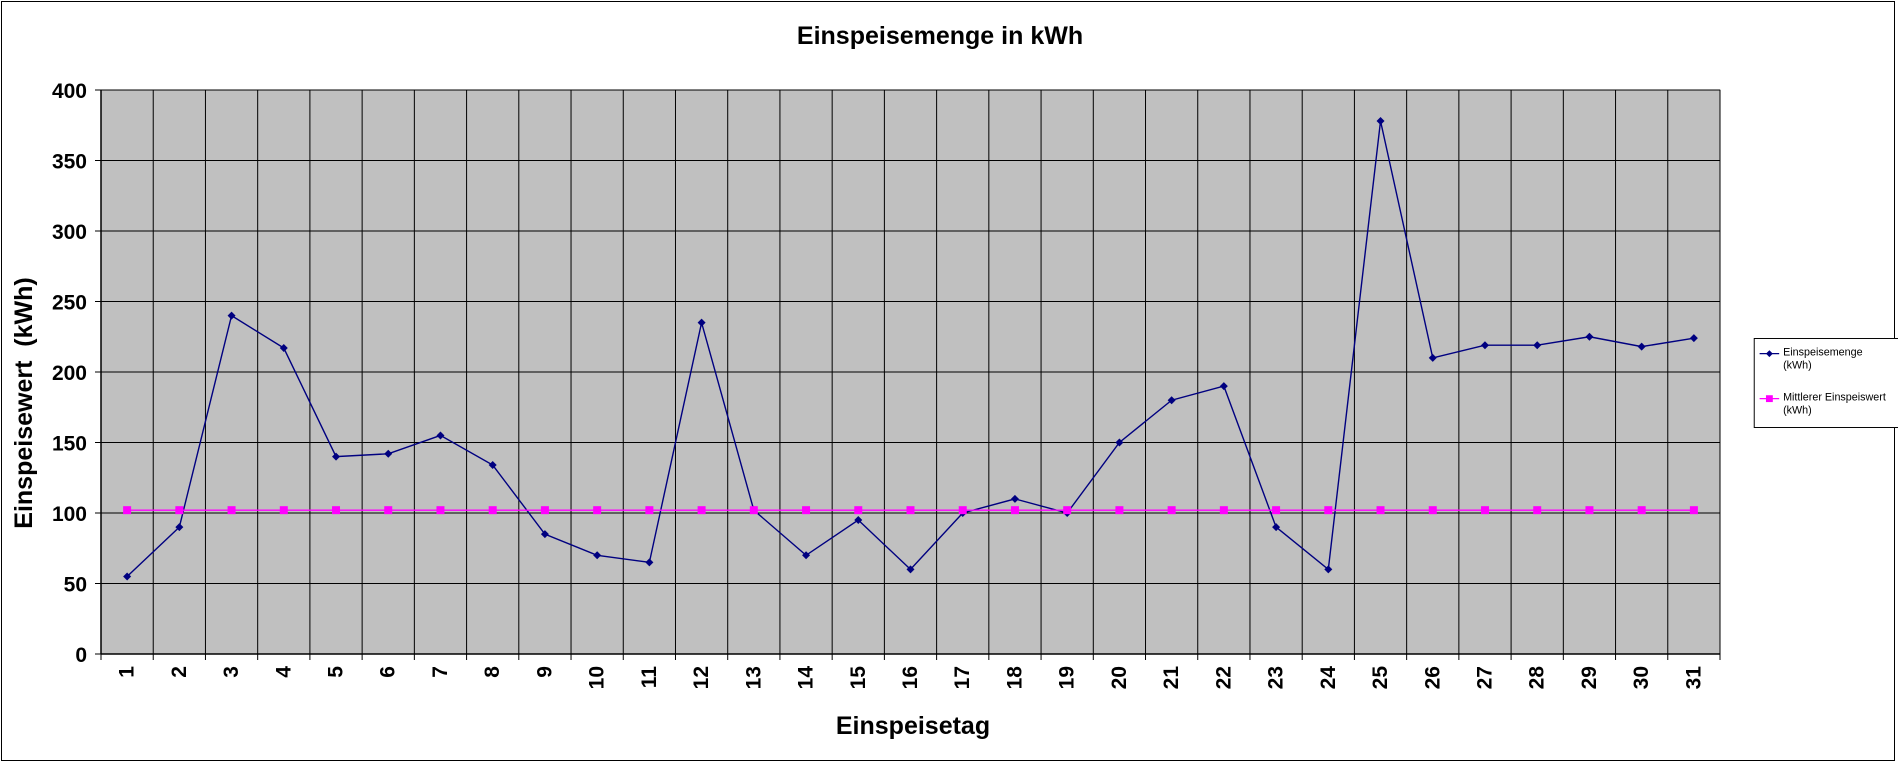  What do you see at coordinates (492, 672) in the screenshot?
I see `x-tick-label: 8` at bounding box center [492, 672].